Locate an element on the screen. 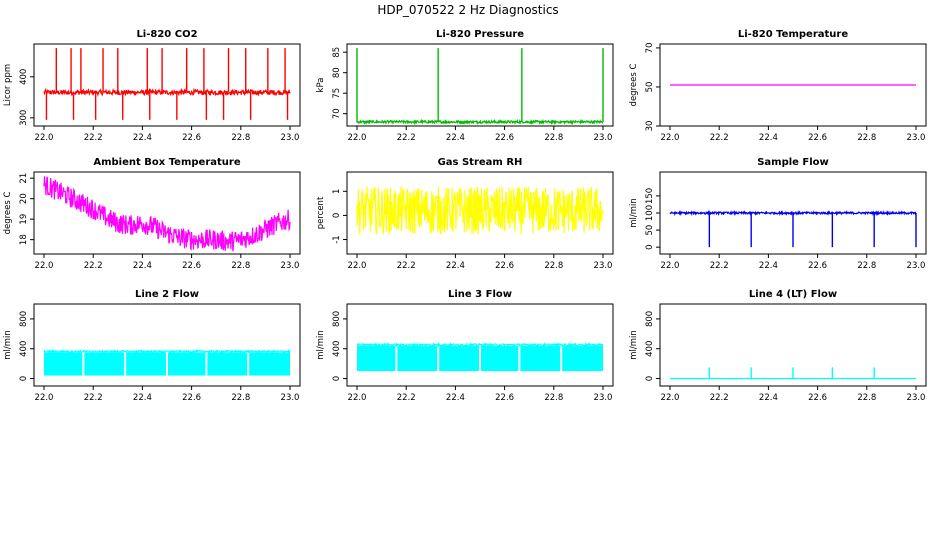  y-tick-label: 75 is located at coordinates (337, 93).